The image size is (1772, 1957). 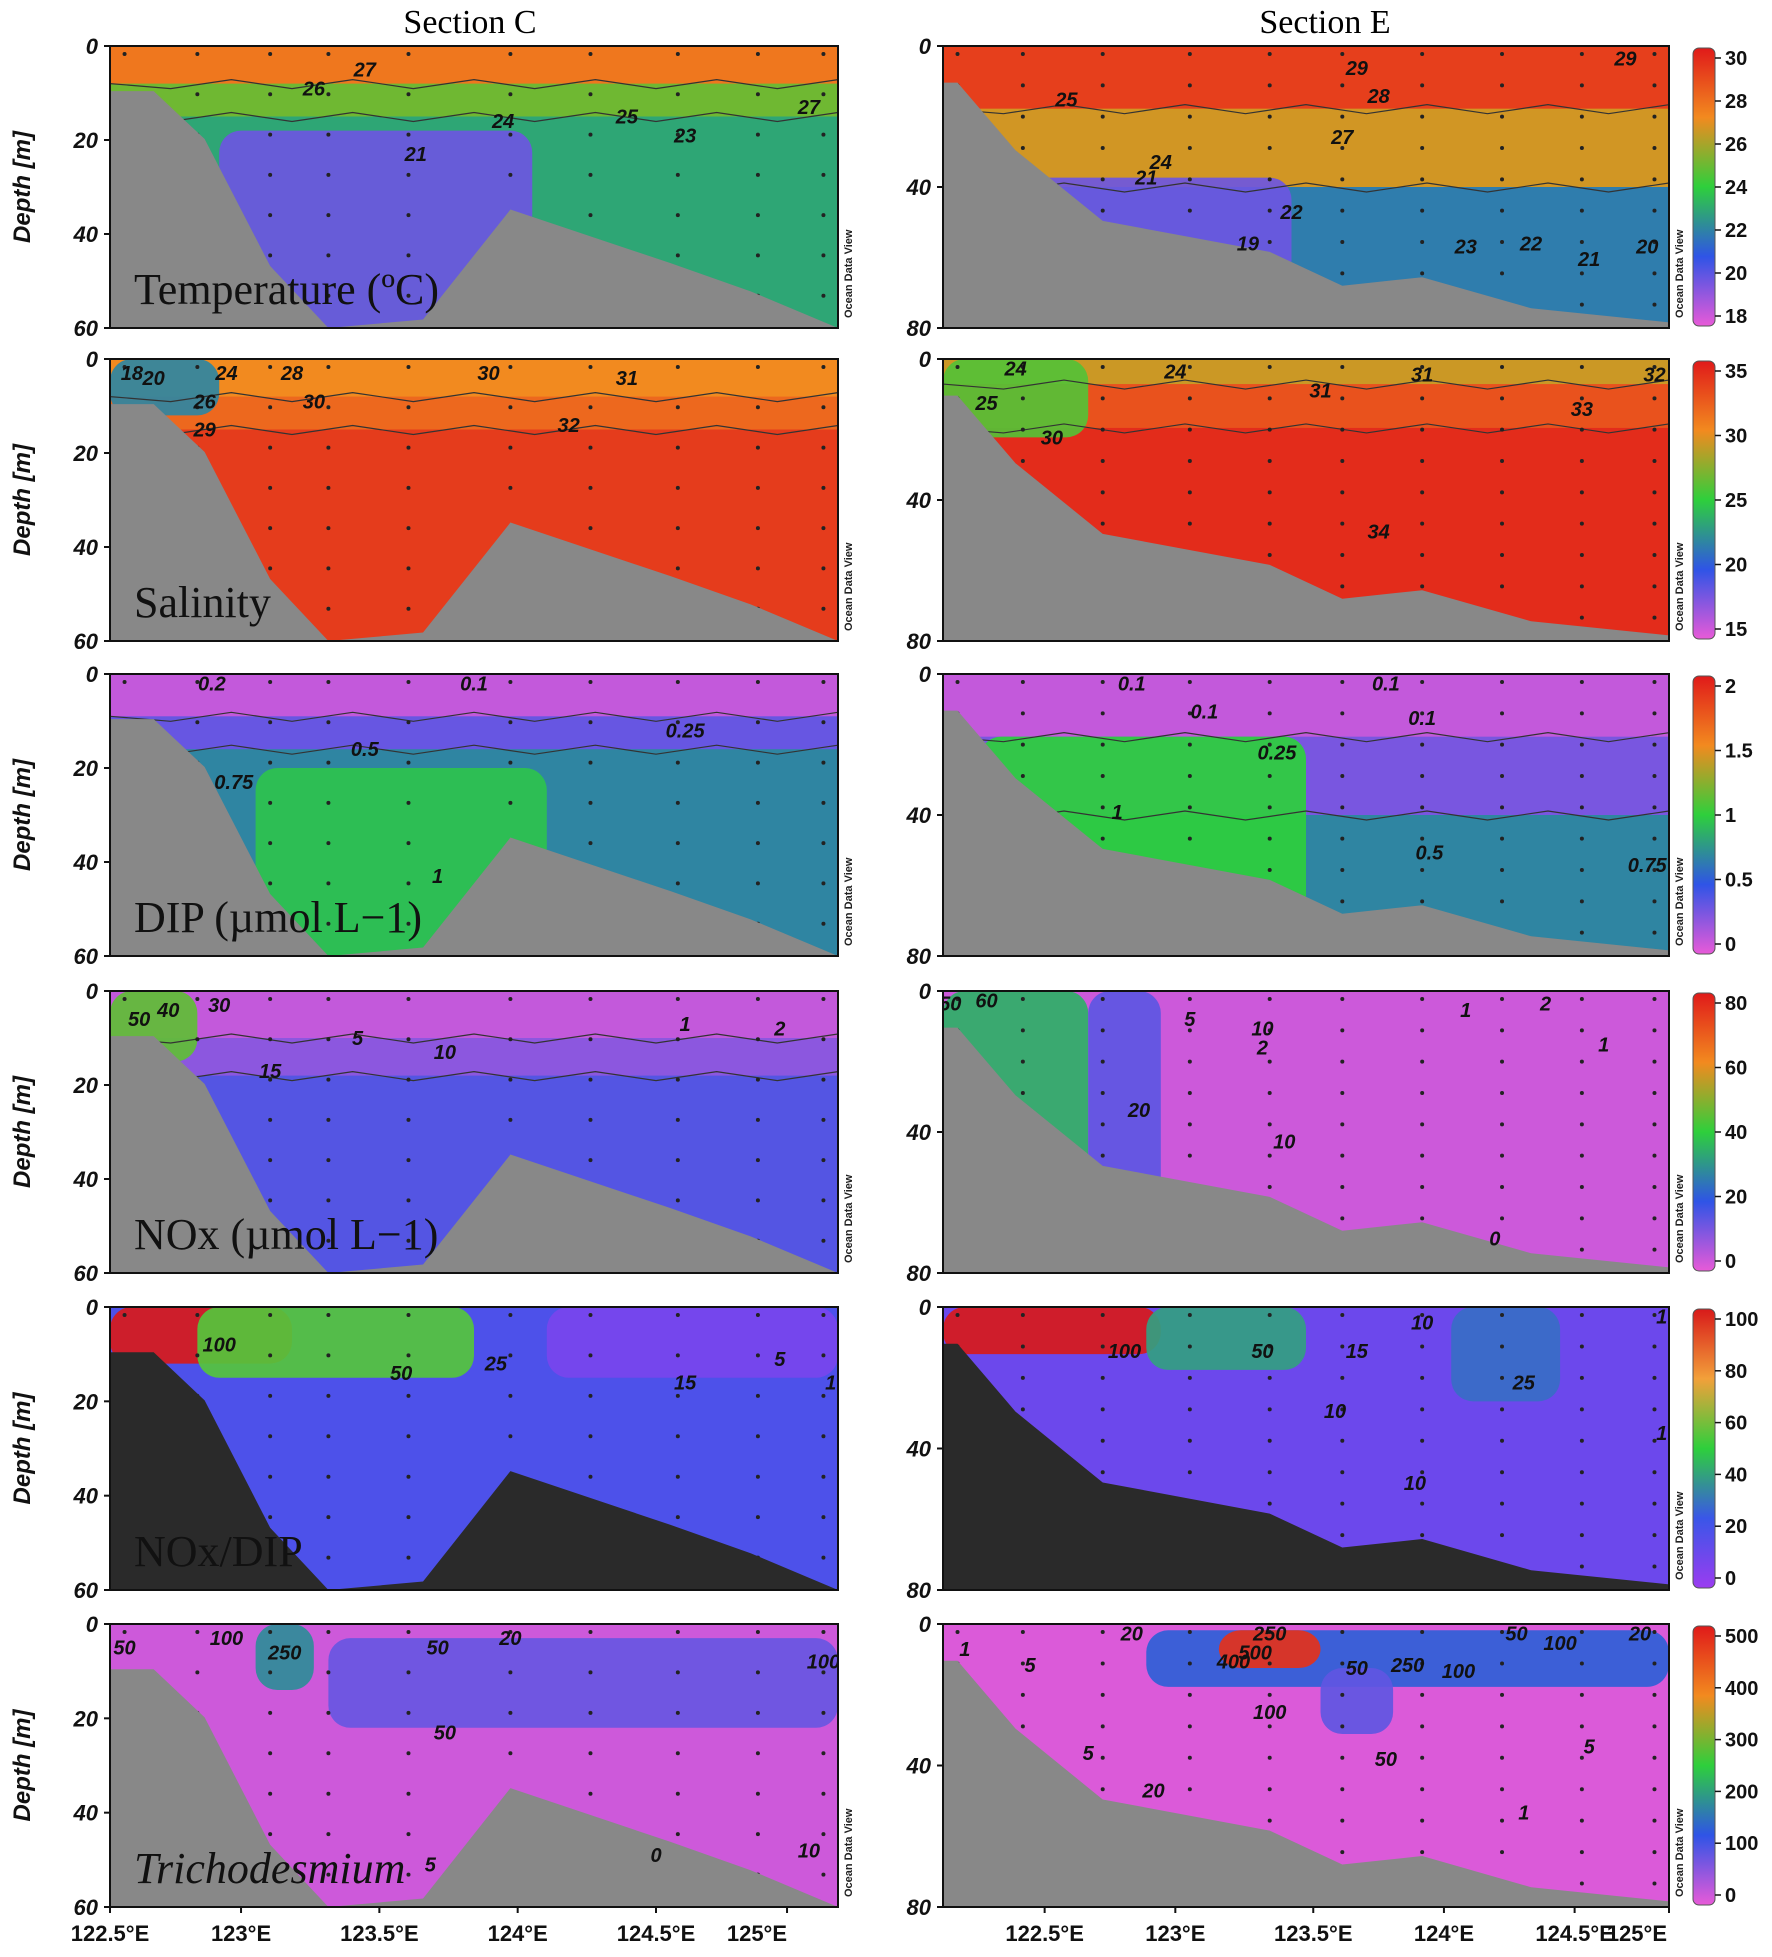 I want to click on colorbar-tick-label: 0, so click(x=1730, y=945).